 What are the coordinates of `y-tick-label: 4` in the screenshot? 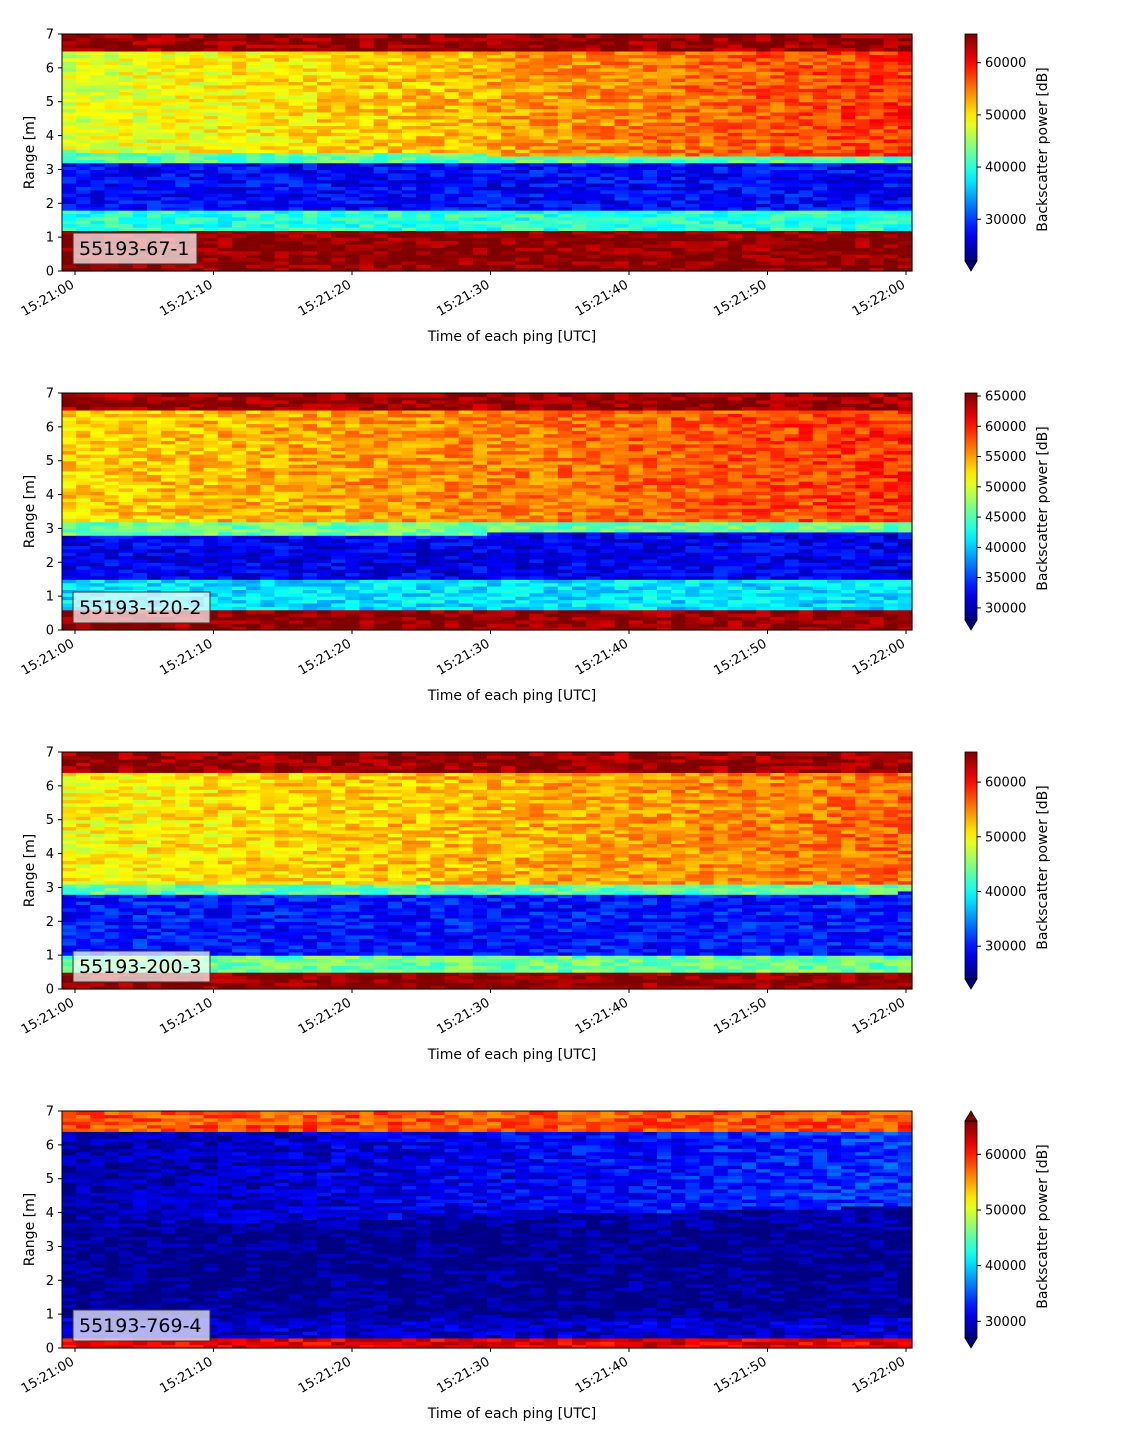 It's located at (50, 136).